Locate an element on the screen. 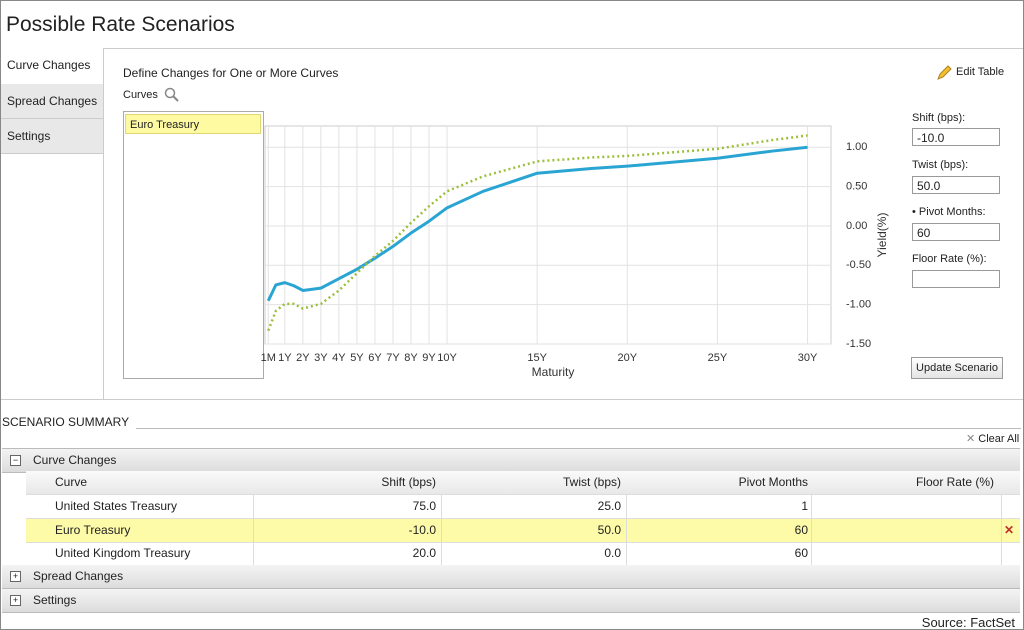 The height and width of the screenshot is (630, 1024). y-axis-title: Yield(%) is located at coordinates (882, 235).